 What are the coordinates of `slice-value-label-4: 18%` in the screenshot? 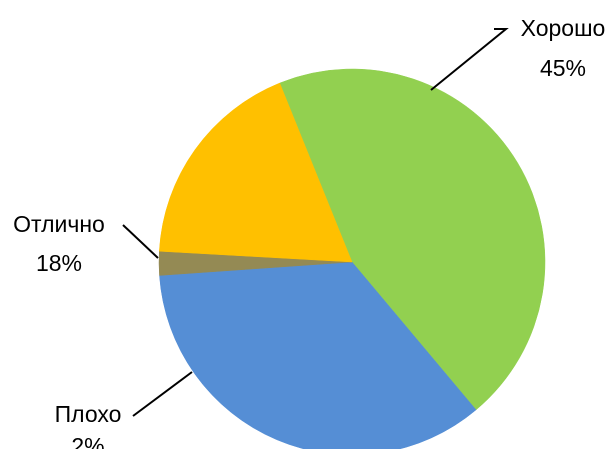 It's located at (59, 263).